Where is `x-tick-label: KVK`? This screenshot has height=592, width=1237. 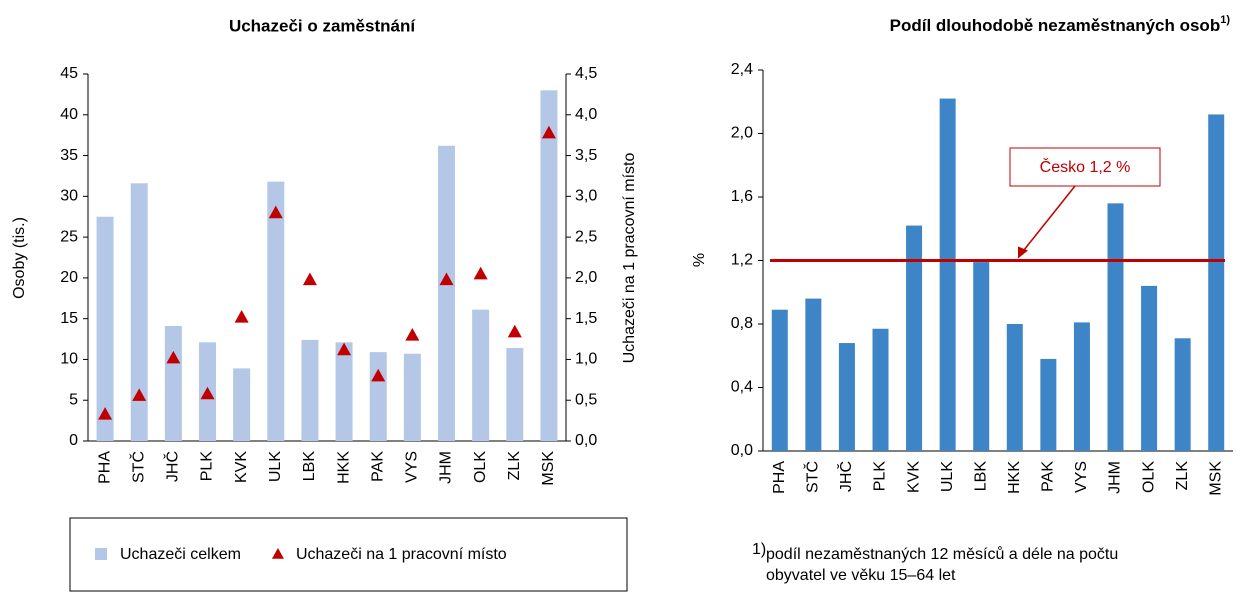 x-tick-label: KVK is located at coordinates (913, 477).